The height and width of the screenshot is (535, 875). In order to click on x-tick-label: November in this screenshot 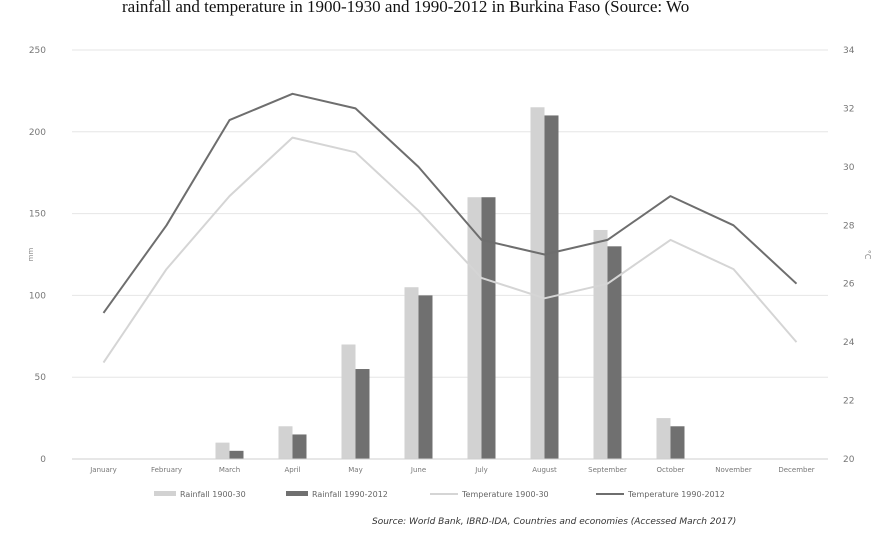, I will do `click(733, 470)`.